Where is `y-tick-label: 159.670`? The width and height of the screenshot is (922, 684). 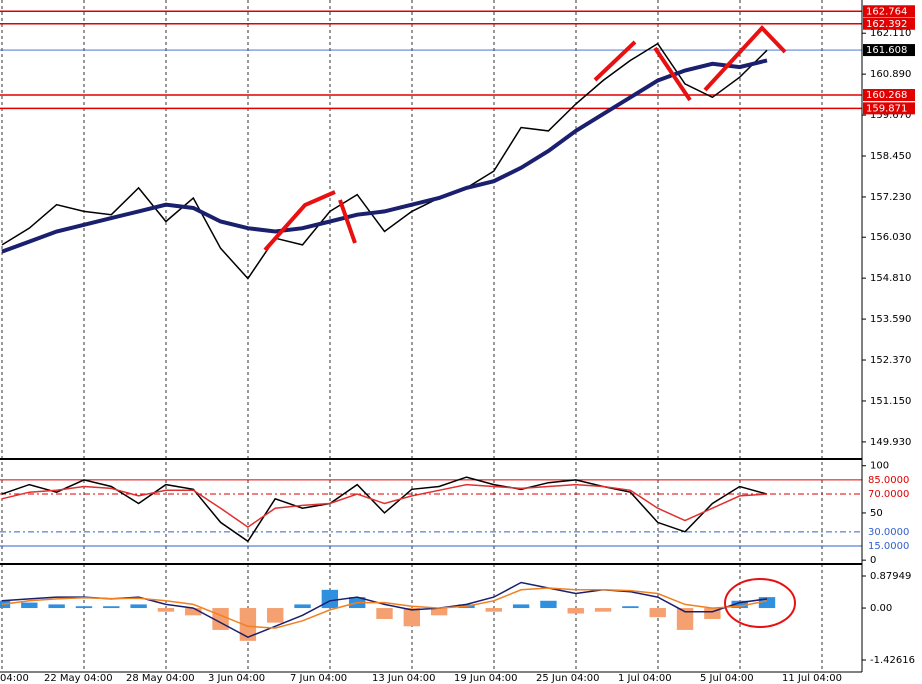 y-tick-label: 159.670 is located at coordinates (890, 115).